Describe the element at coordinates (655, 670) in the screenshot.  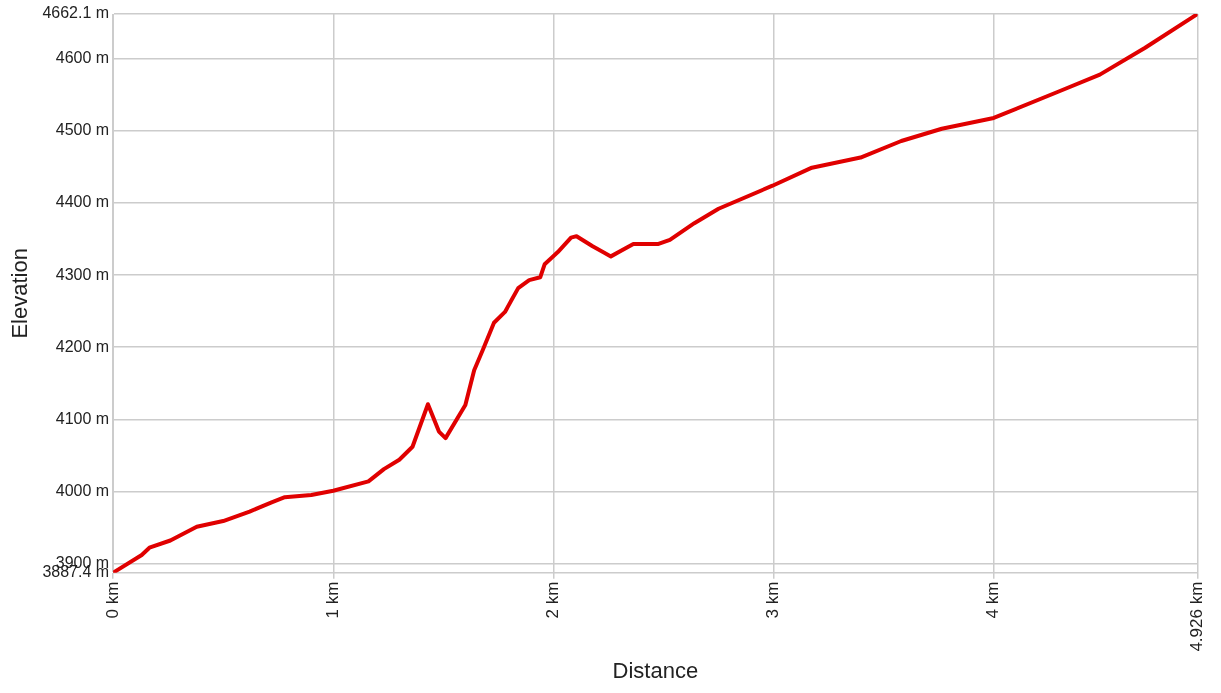
I see `x-axis-title: Distance` at that location.